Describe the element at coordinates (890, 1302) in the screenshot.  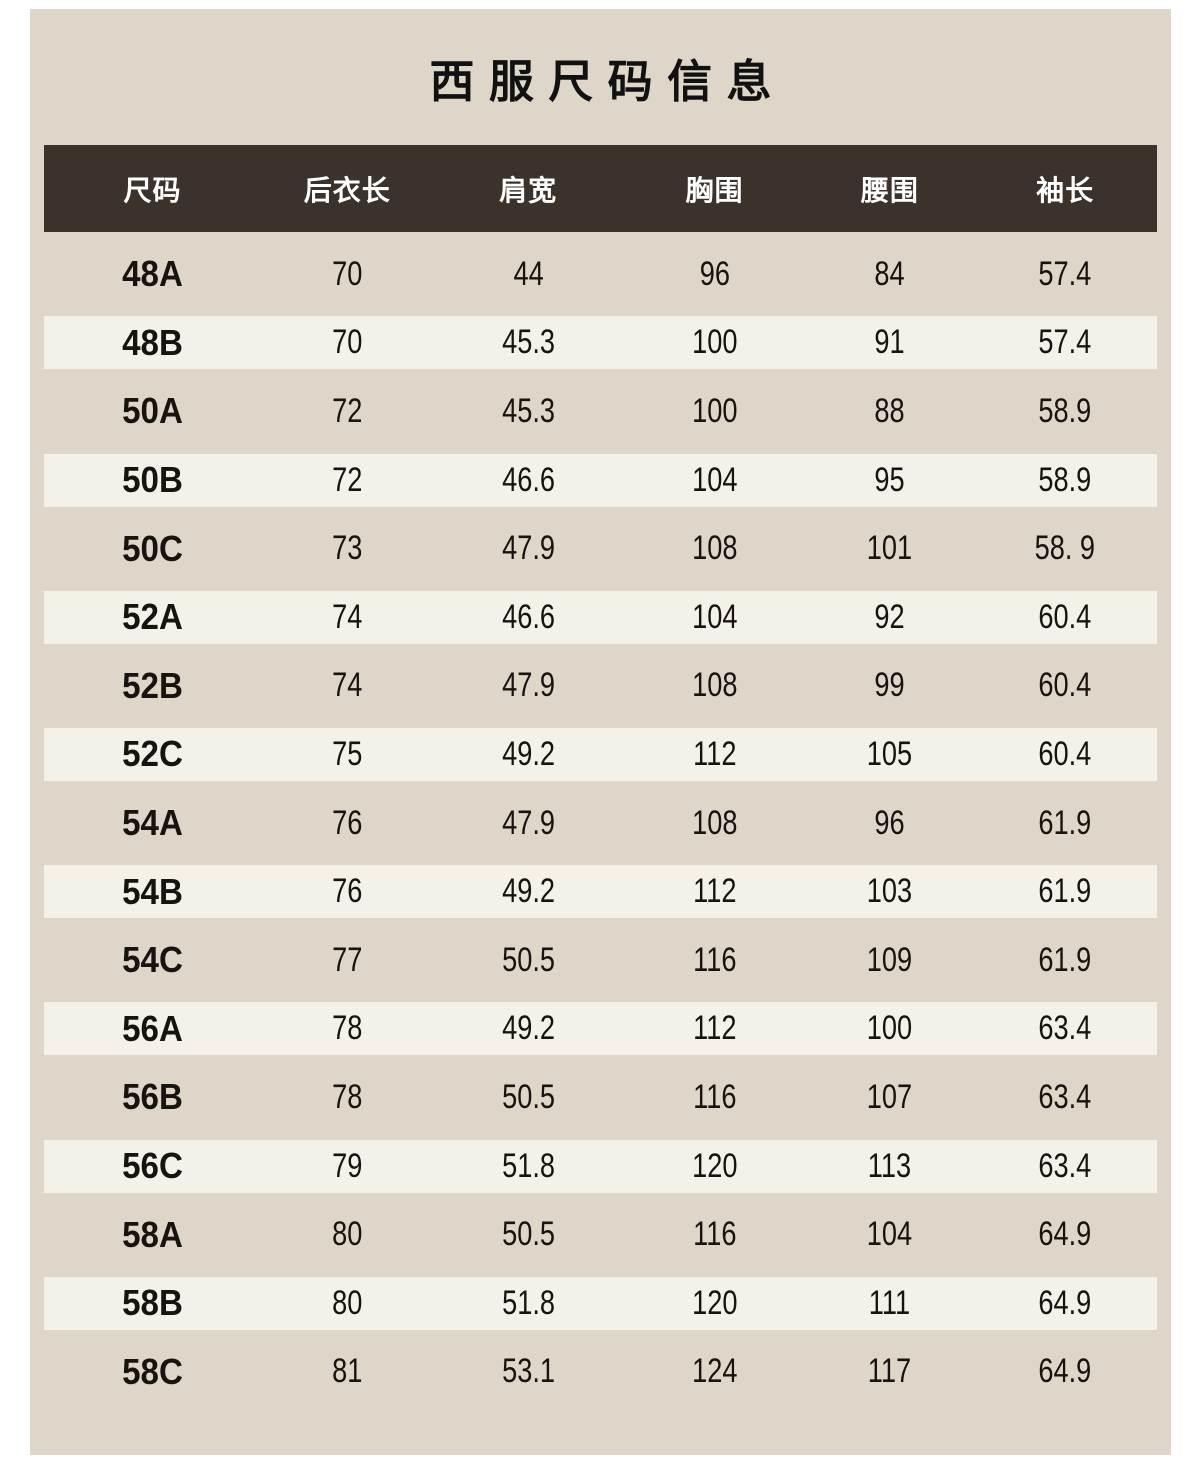
I see `measurement-cell: 111` at that location.